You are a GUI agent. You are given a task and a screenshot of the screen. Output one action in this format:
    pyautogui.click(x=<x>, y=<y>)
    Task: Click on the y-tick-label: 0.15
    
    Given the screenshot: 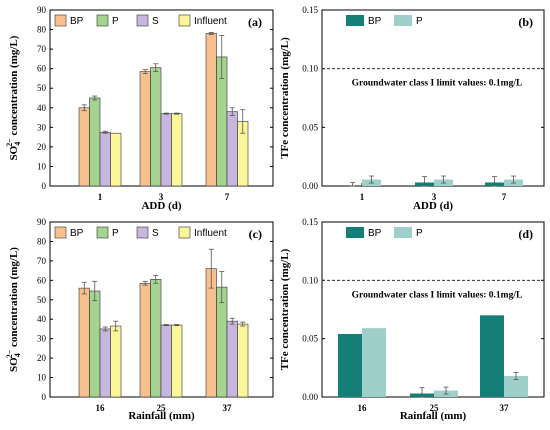 What is the action you would take?
    pyautogui.click(x=310, y=10)
    